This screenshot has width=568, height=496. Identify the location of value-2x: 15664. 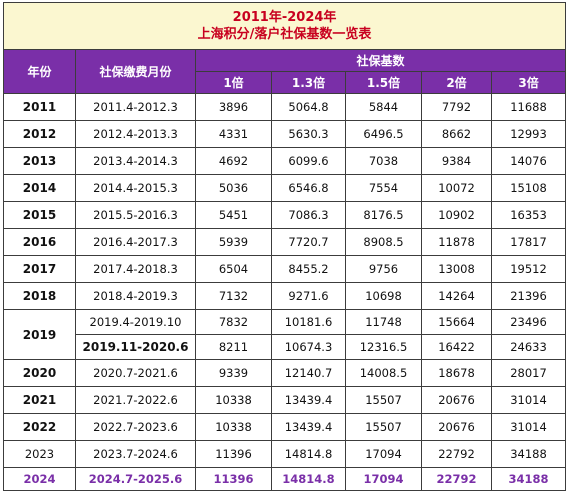
(456, 322).